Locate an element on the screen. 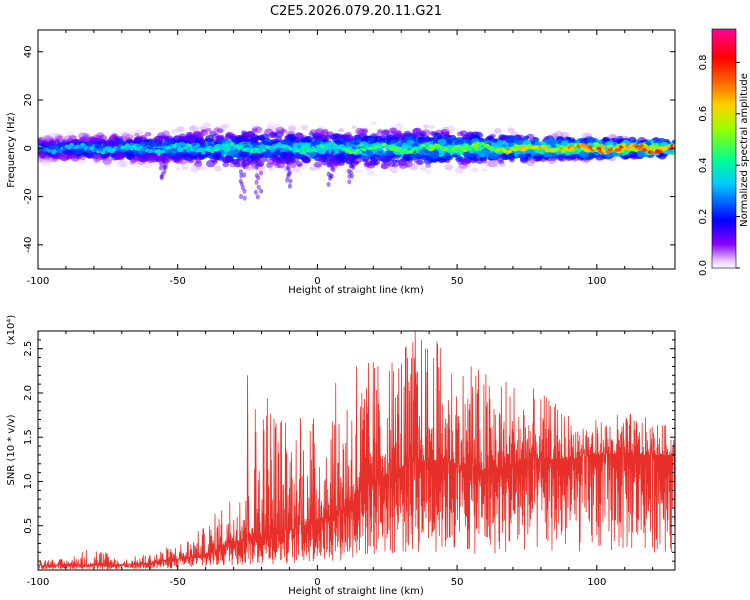  spectrogram-ylabel: Frequency (Hz) is located at coordinates (11, 150).